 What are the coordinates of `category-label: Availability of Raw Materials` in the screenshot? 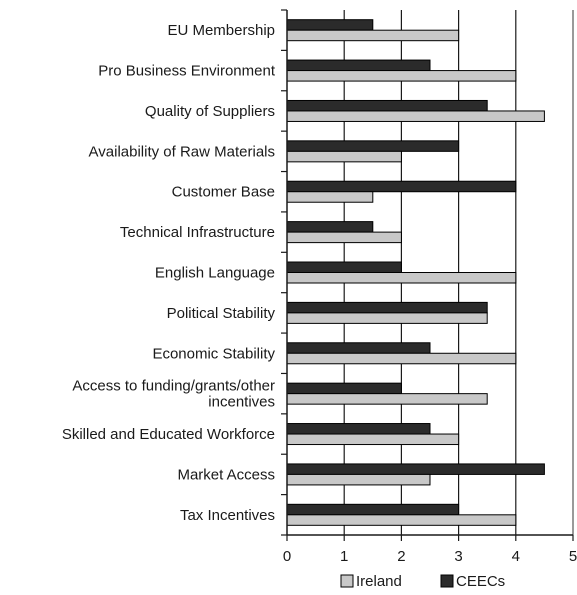 It's located at (182, 151).